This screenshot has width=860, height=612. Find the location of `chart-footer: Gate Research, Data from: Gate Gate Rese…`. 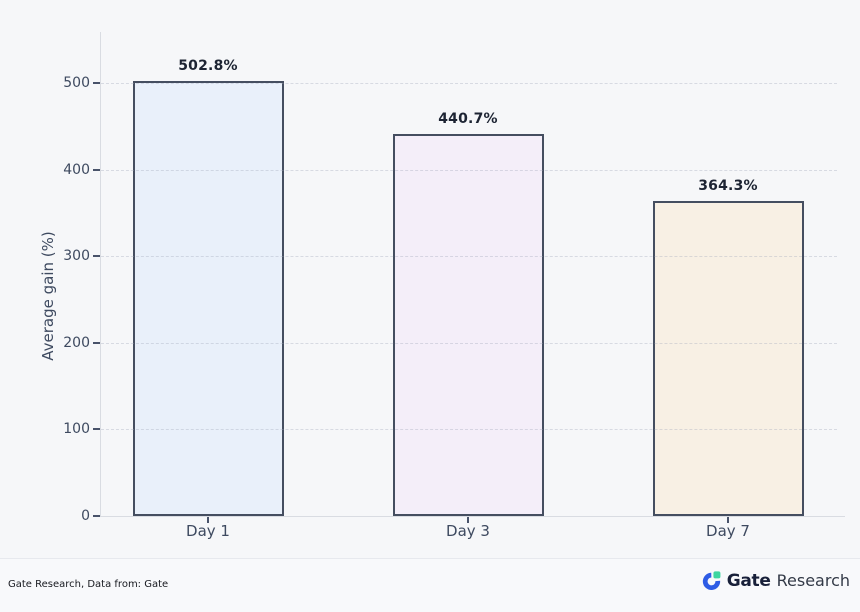

chart-footer: Gate Research, Data from: Gate Gate Rese… is located at coordinates (430, 585).